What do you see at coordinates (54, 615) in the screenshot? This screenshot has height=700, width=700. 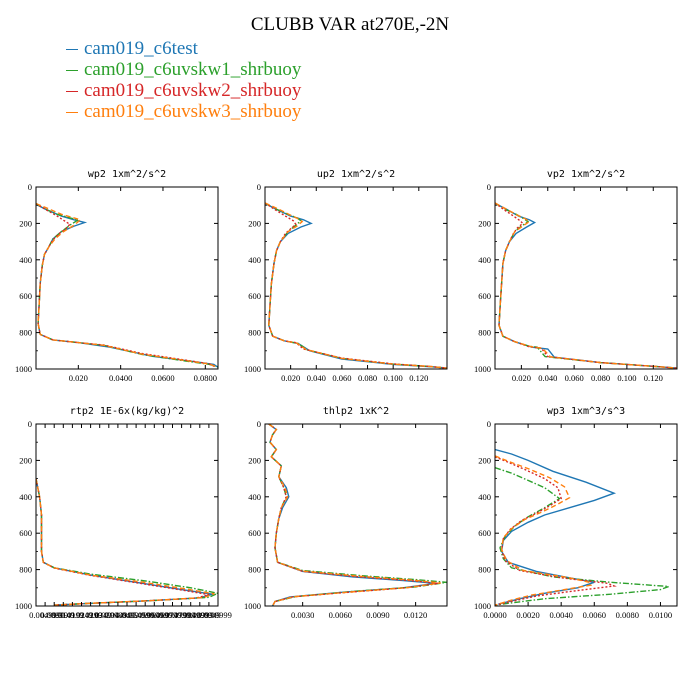 I see `x-tick-label: 0.00999` at bounding box center [54, 615].